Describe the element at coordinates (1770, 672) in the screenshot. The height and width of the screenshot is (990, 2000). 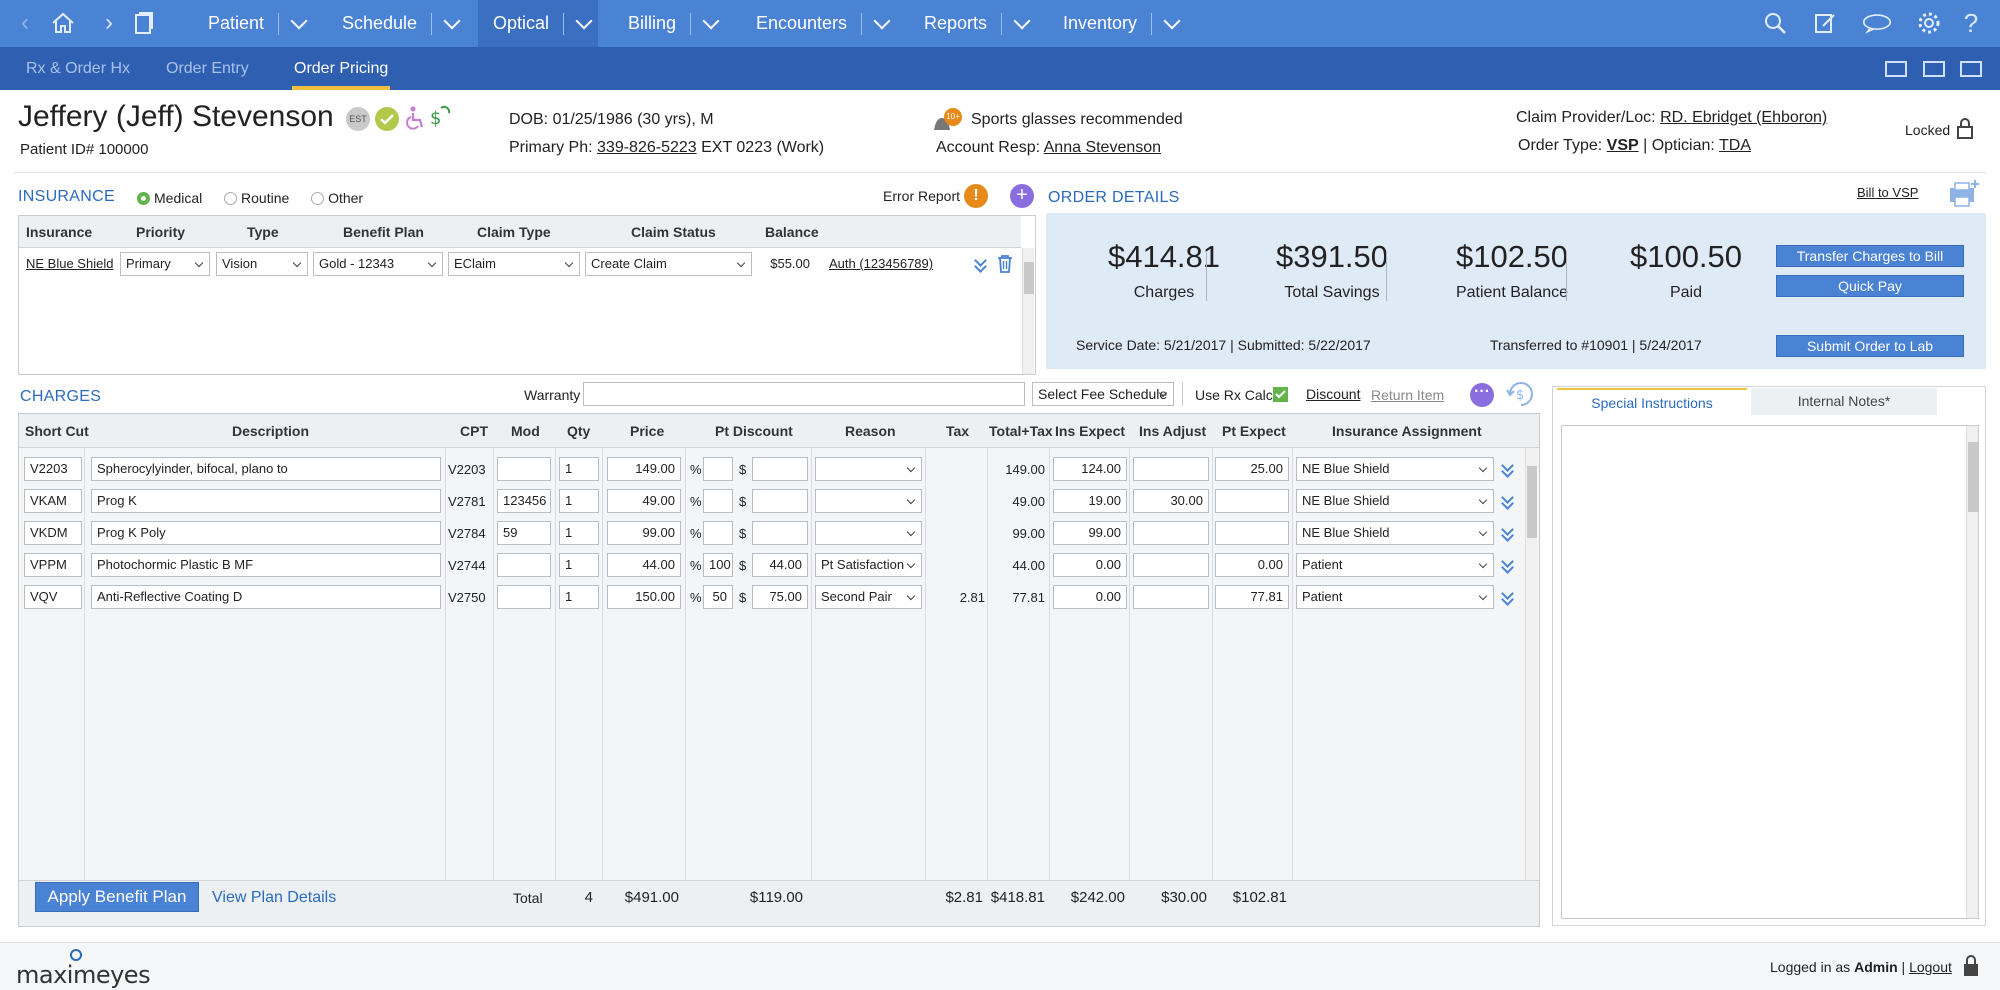
I see `special-instructions-textarea` at that location.